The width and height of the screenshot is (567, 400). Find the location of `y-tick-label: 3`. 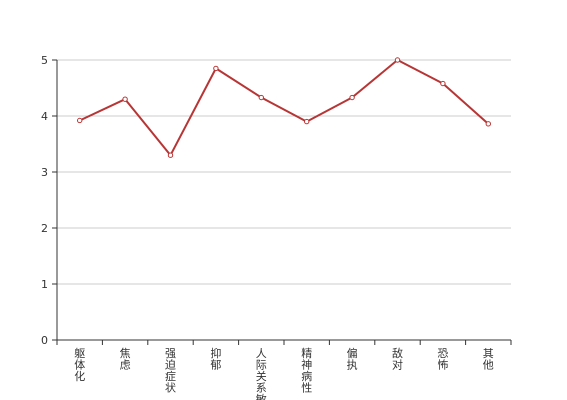

y-tick-label: 3 is located at coordinates (44, 172).